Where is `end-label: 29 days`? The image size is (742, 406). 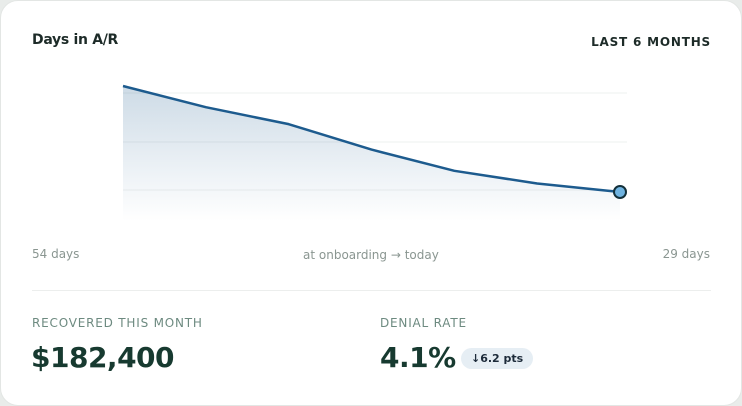 end-label: 29 days is located at coordinates (686, 254).